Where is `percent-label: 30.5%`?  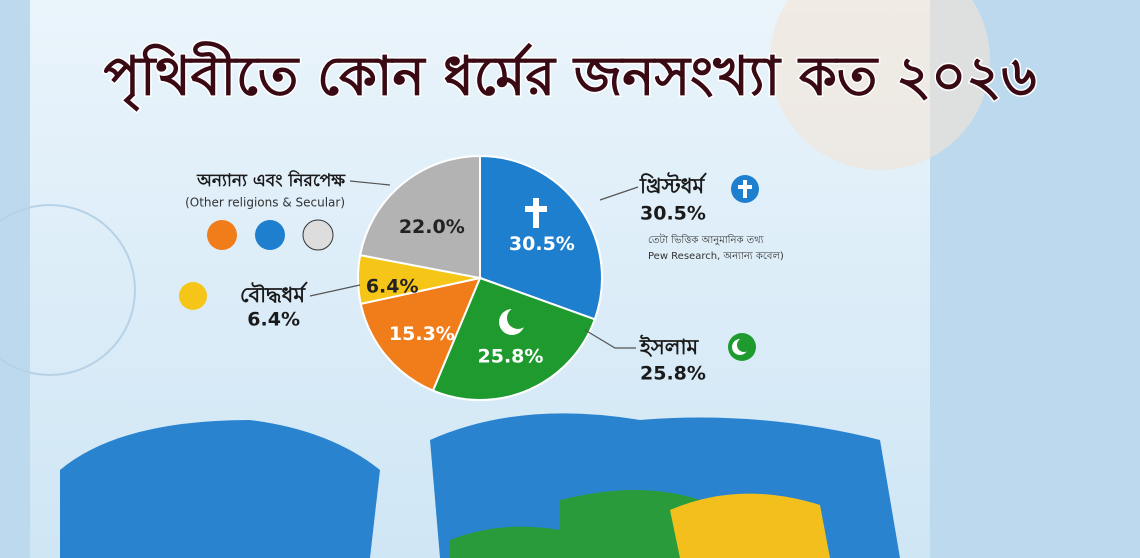 percent-label: 30.5% is located at coordinates (673, 214).